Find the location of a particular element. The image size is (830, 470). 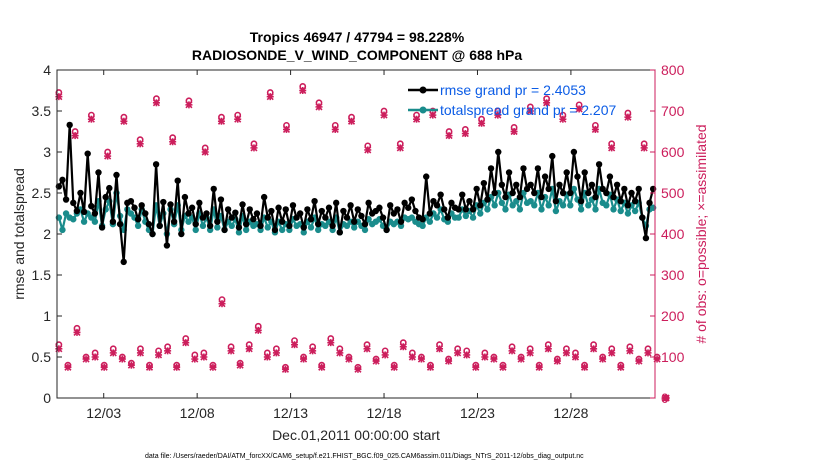

y-tick-label-left: 4 is located at coordinates (47, 70).